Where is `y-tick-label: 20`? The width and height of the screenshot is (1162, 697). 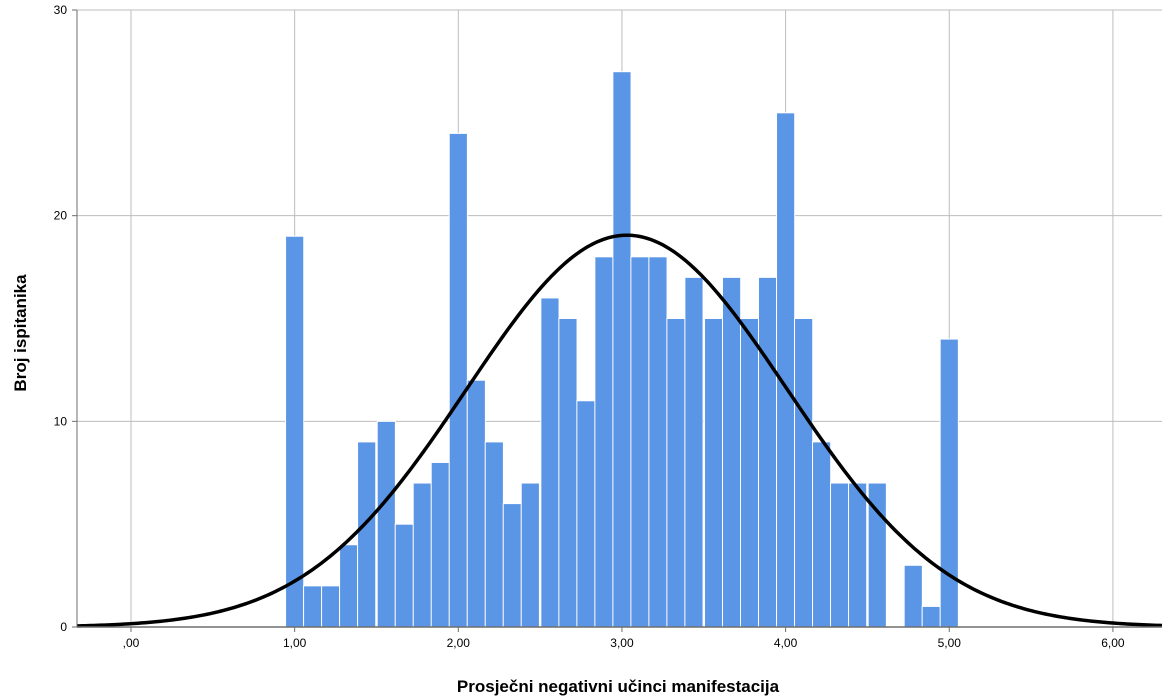 y-tick-label: 20 is located at coordinates (61, 216).